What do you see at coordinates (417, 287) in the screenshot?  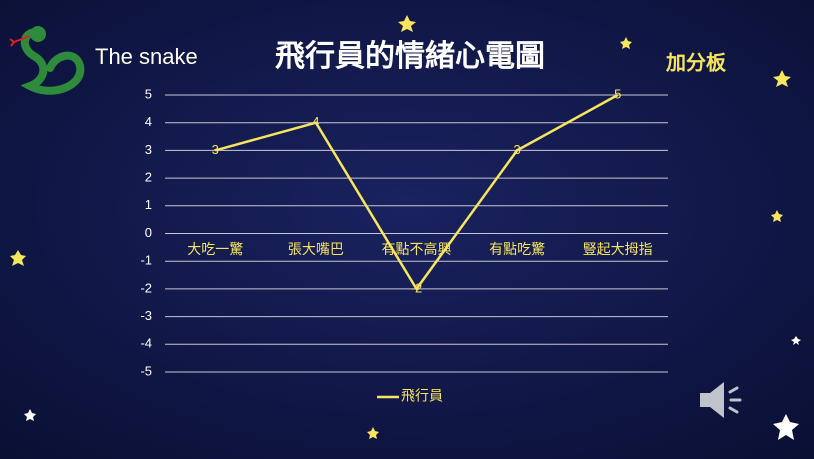 I see `data-label: -2` at bounding box center [417, 287].